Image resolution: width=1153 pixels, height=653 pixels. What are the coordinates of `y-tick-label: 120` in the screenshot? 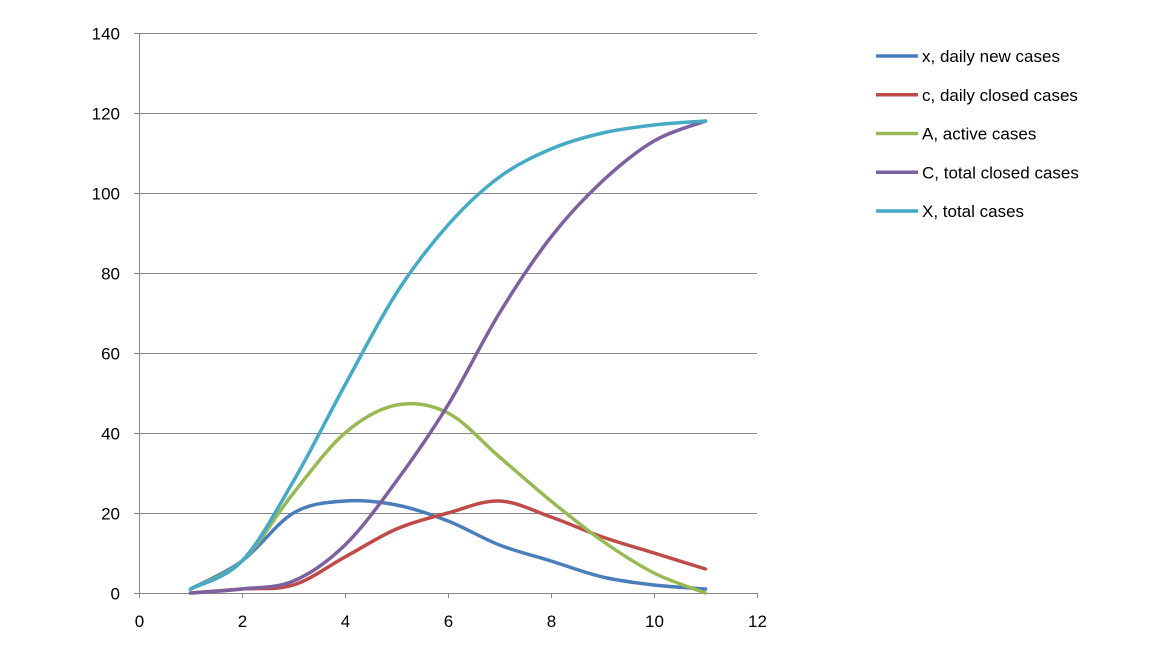 It's located at (106, 114).